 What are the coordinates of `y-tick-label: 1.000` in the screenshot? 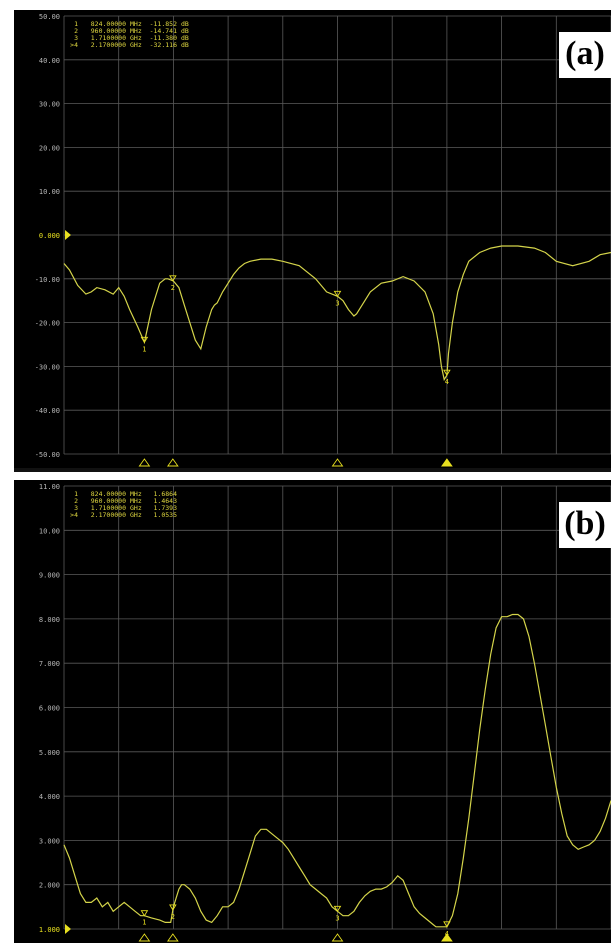 It's located at (49, 930).